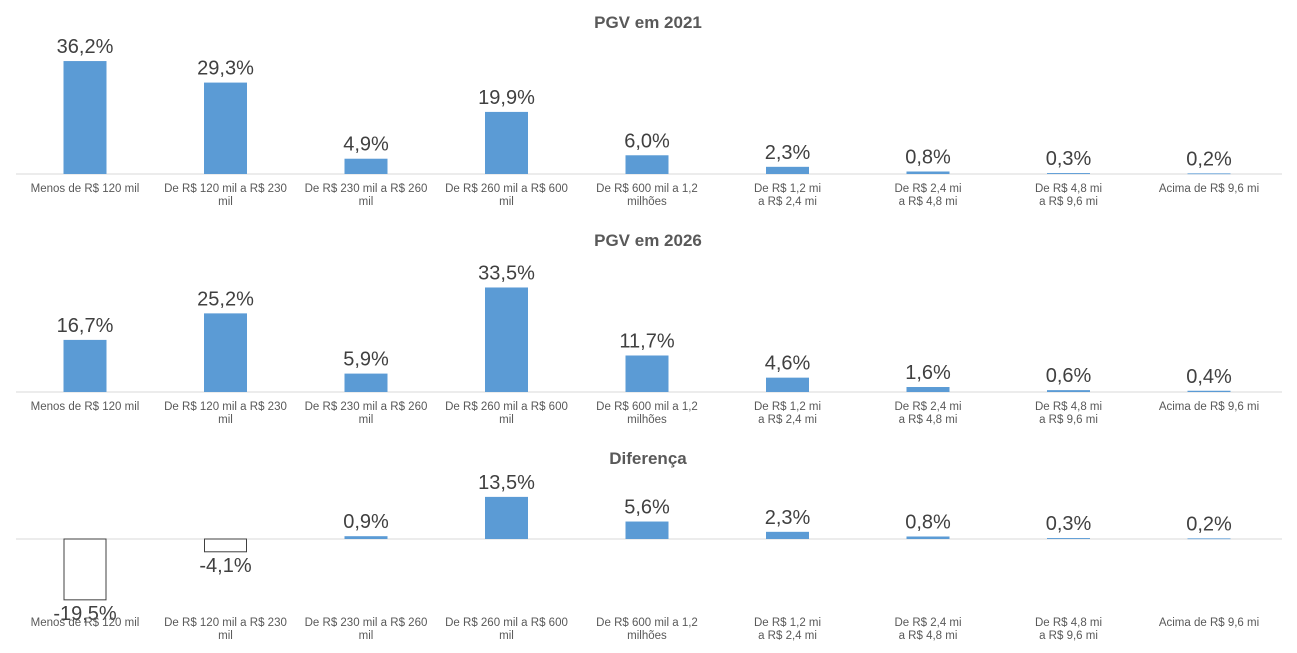 This screenshot has height=653, width=1297. I want to click on panel-3-category-label: De R$ 600 mil a 1,2, so click(647, 623).